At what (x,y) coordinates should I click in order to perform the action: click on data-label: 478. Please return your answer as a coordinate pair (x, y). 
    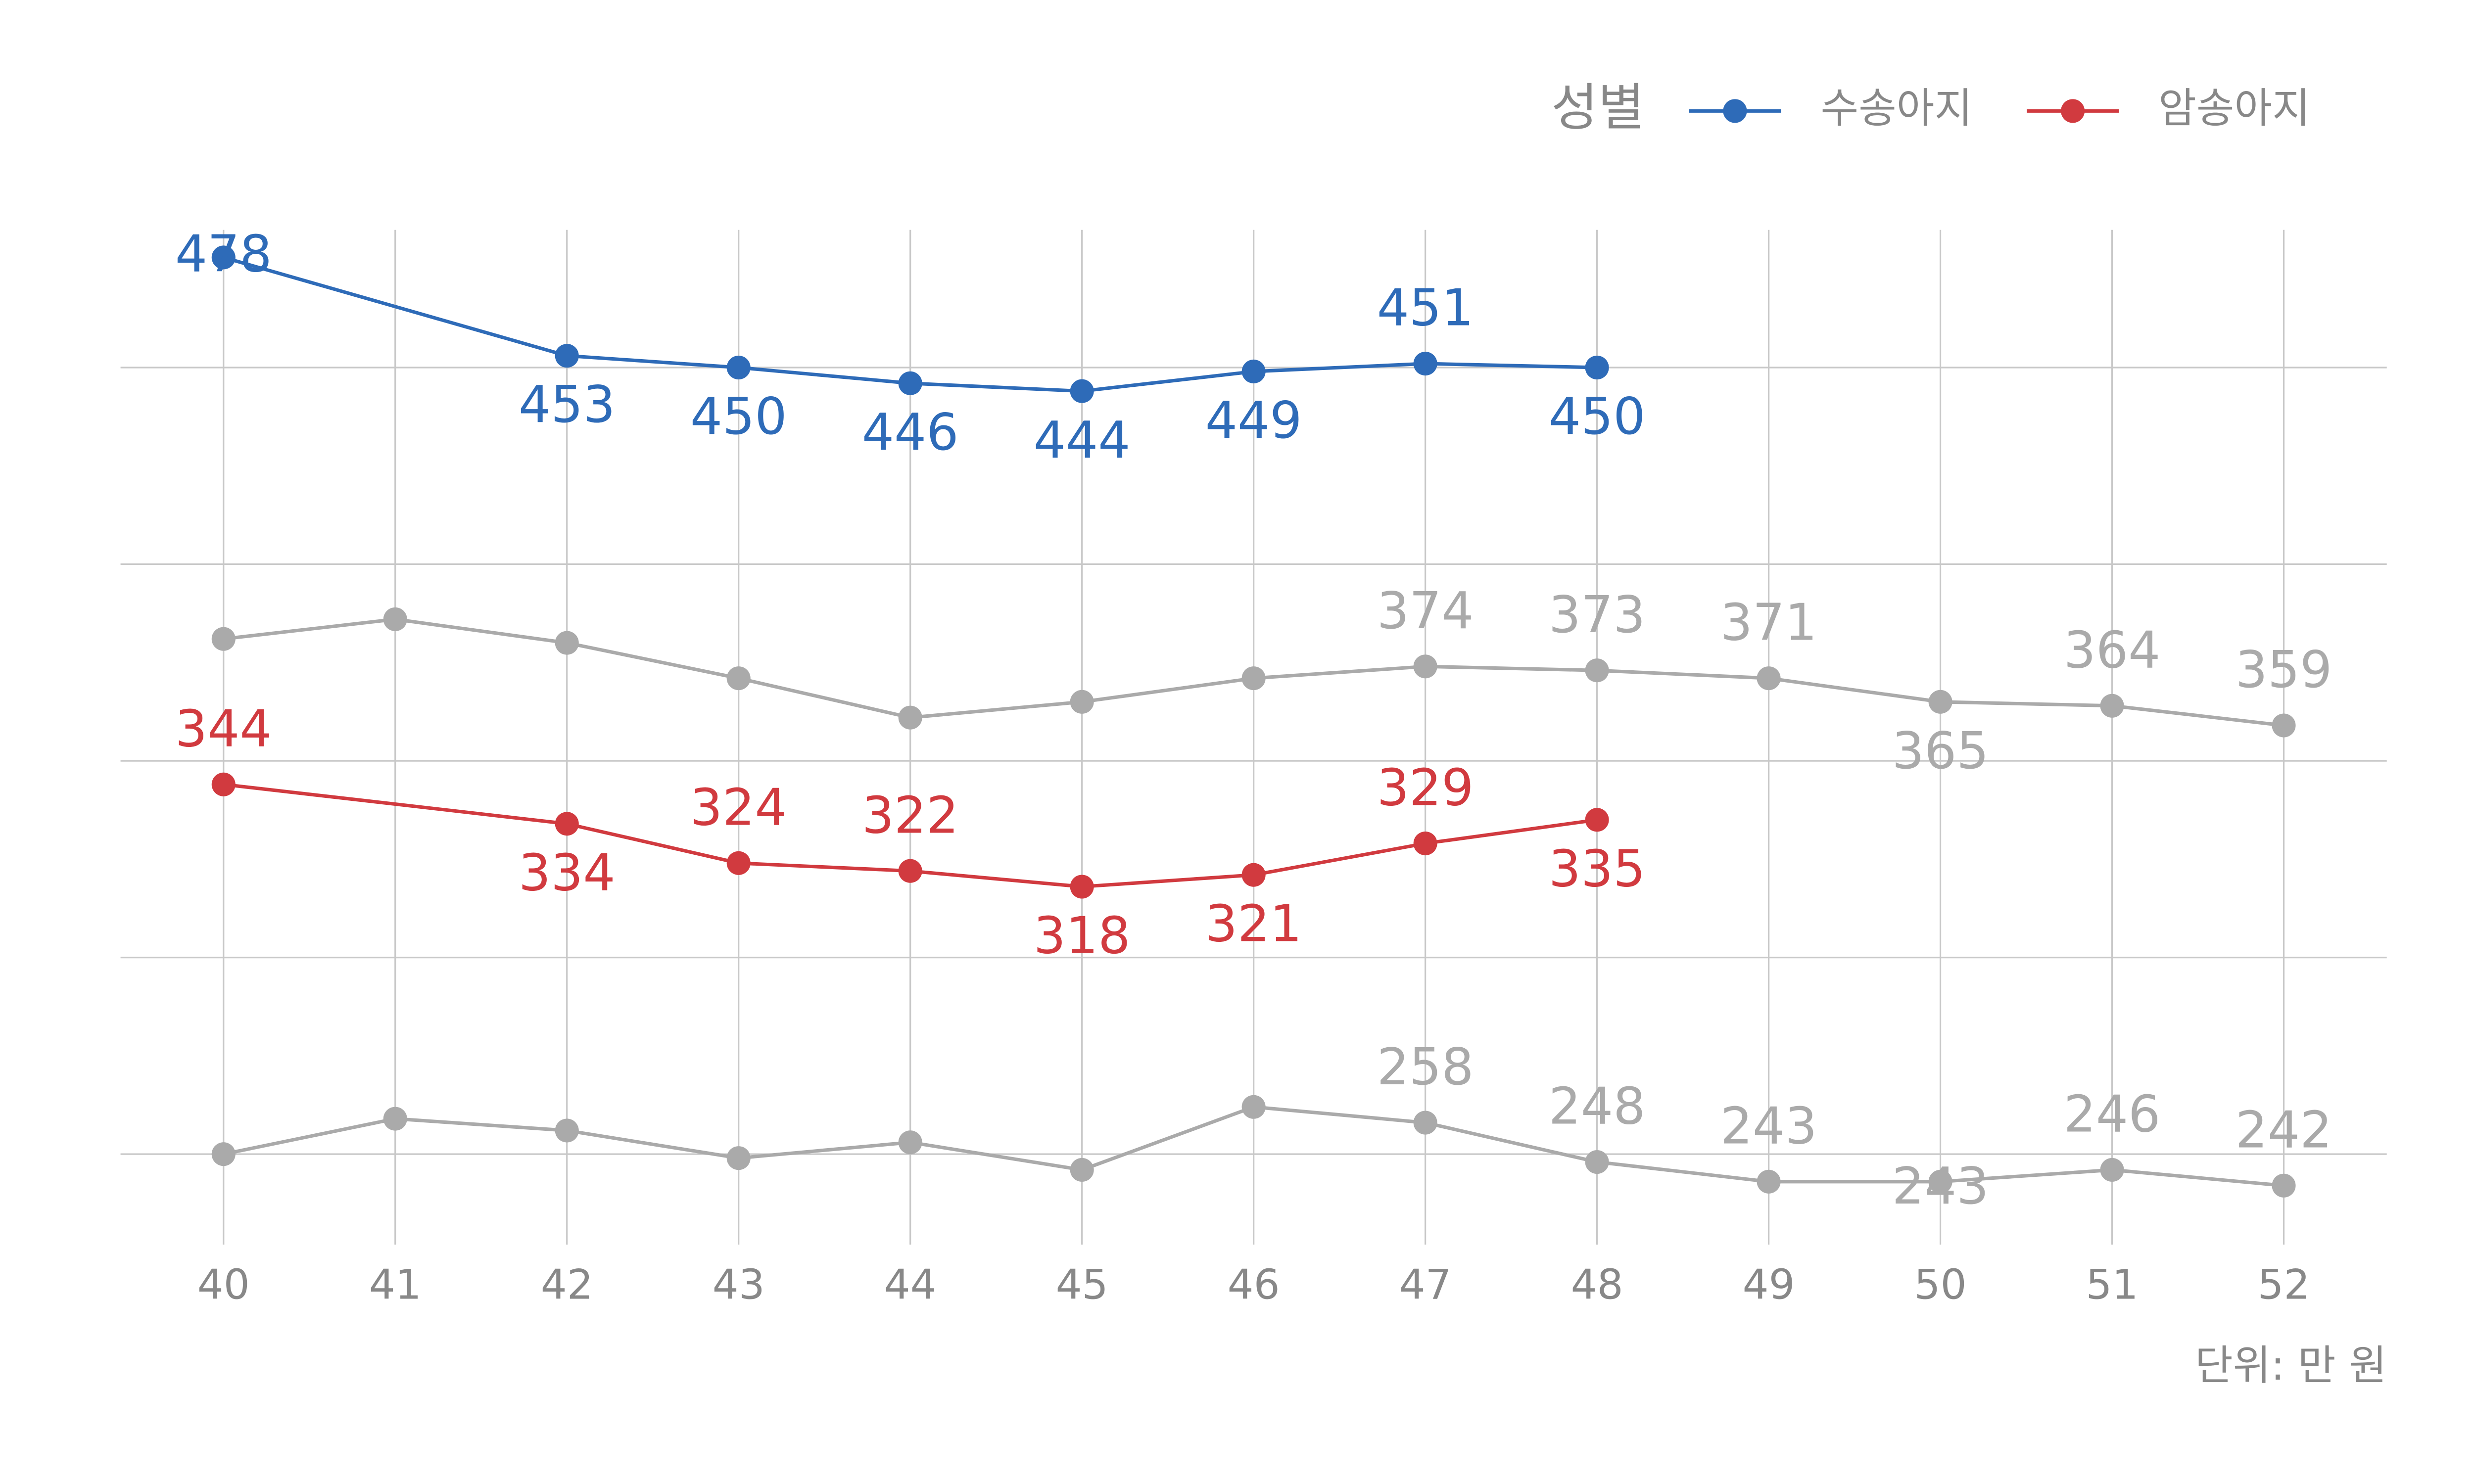
    Looking at the image, I should click on (224, 254).